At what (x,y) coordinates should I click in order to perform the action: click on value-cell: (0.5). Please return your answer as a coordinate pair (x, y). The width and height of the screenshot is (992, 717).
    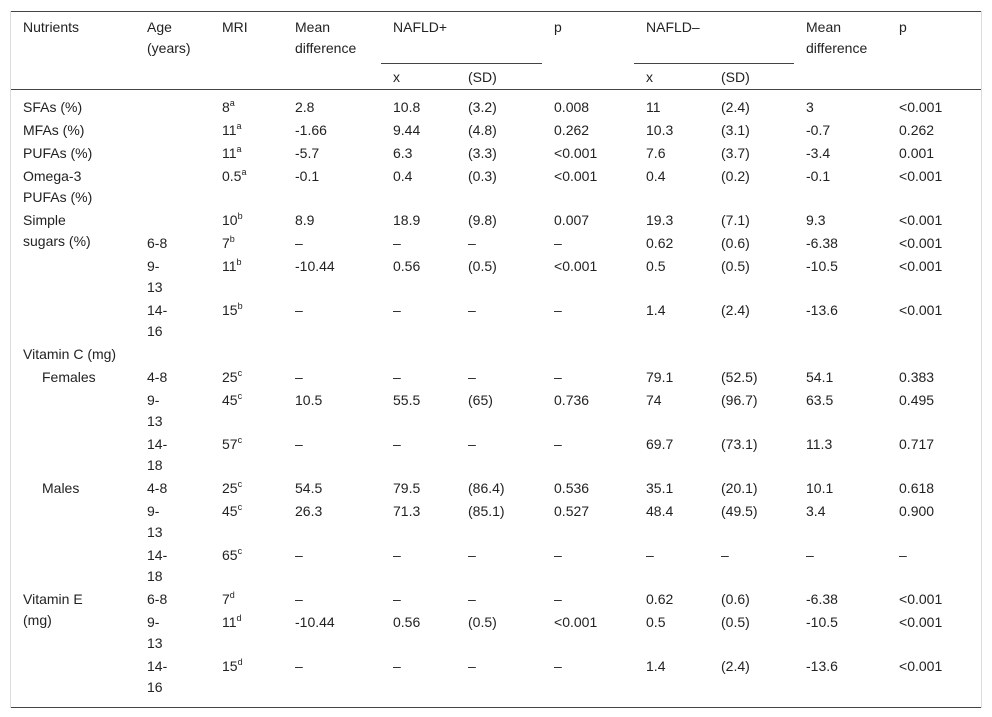
    Looking at the image, I should click on (735, 266).